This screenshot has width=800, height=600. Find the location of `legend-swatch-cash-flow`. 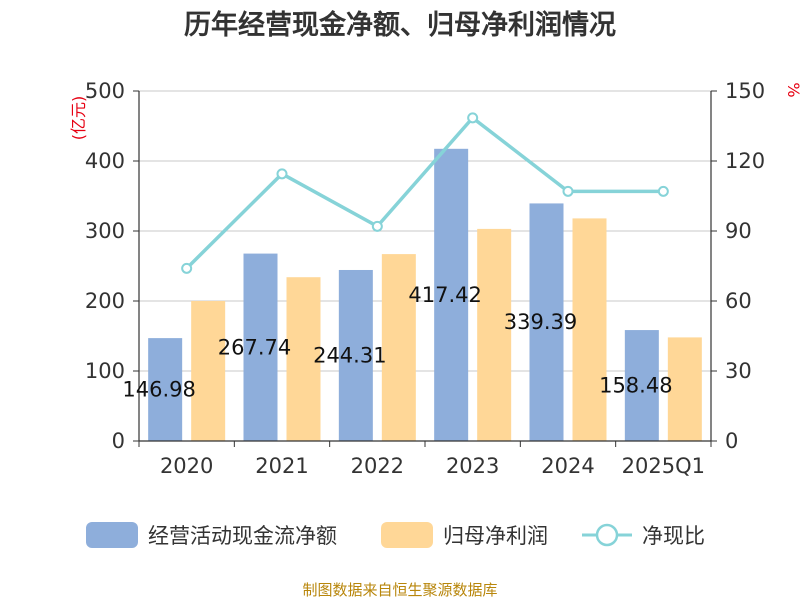

legend-swatch-cash-flow is located at coordinates (112, 535).